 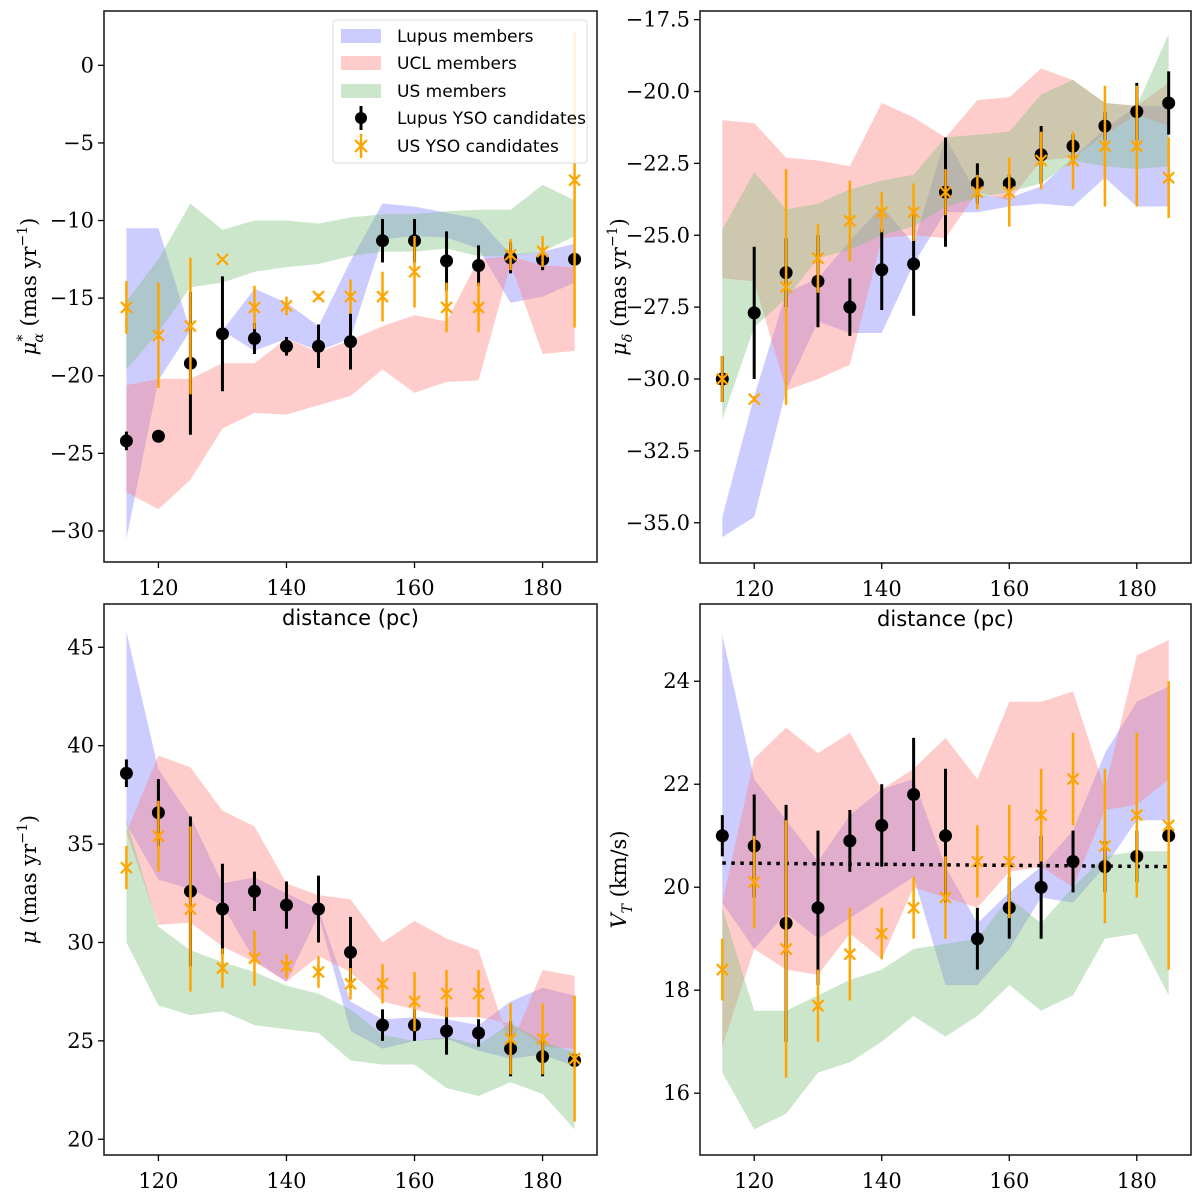 I want to click on legend-label-lupus: Lupus members, so click(x=465, y=37).